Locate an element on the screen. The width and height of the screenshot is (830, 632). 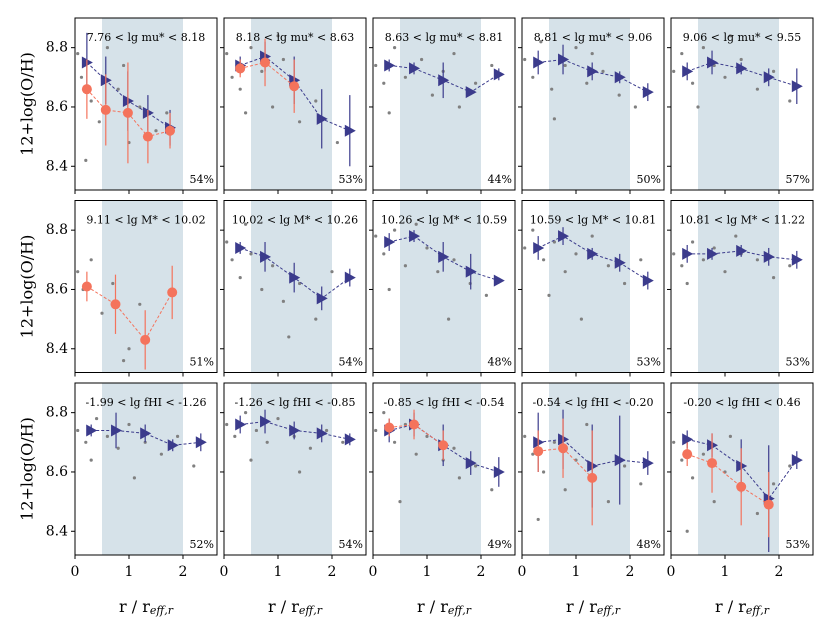
y-tick-label: 8.6 is located at coordinates (57, 107).